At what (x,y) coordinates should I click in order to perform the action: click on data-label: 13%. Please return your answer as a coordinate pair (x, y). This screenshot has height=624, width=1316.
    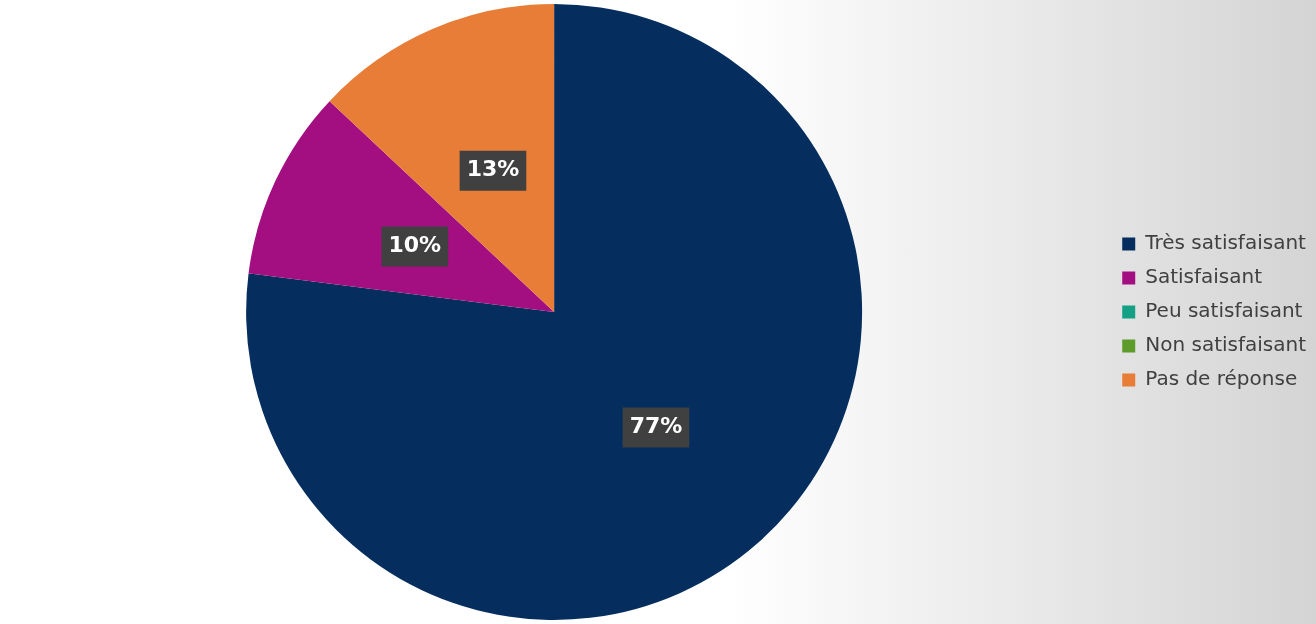
    Looking at the image, I should click on (493, 169).